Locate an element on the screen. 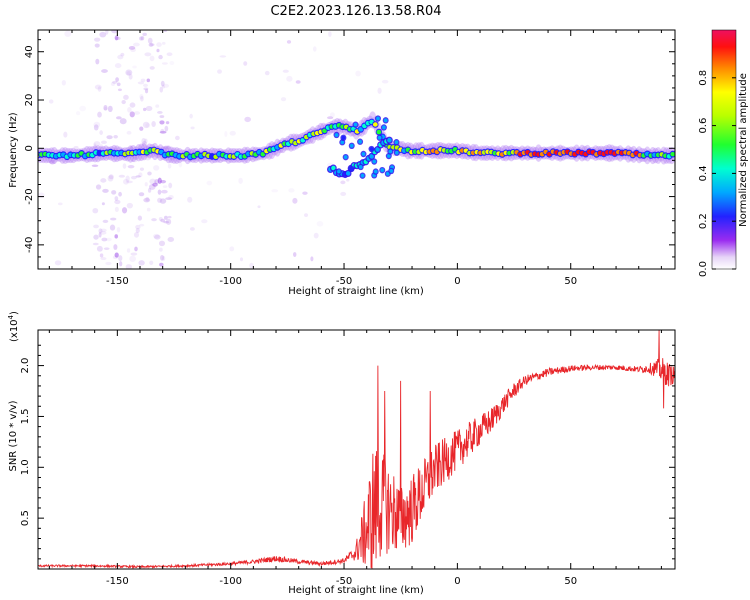 The image size is (750, 600). snr-x-label: Height of straight line (km) is located at coordinates (356, 590).